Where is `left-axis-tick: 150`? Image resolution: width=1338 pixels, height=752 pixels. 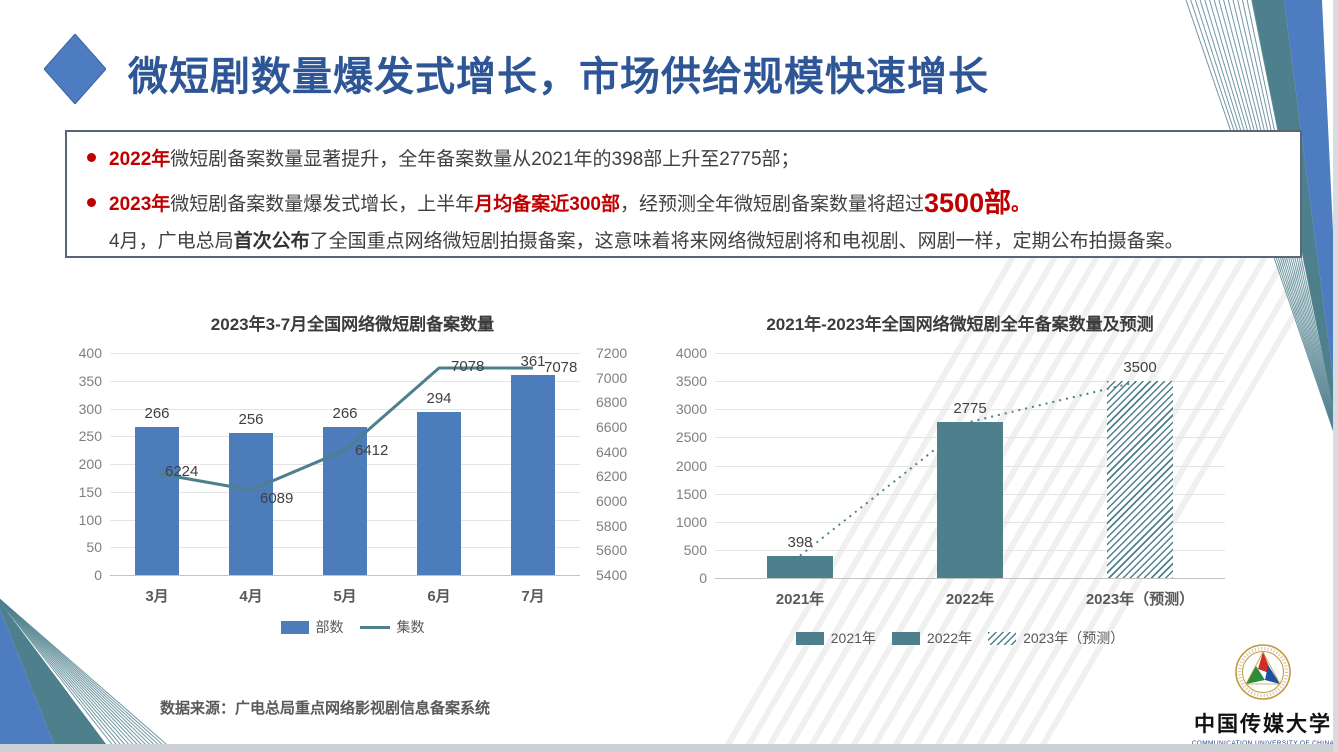 left-axis-tick: 150 is located at coordinates (90, 491).